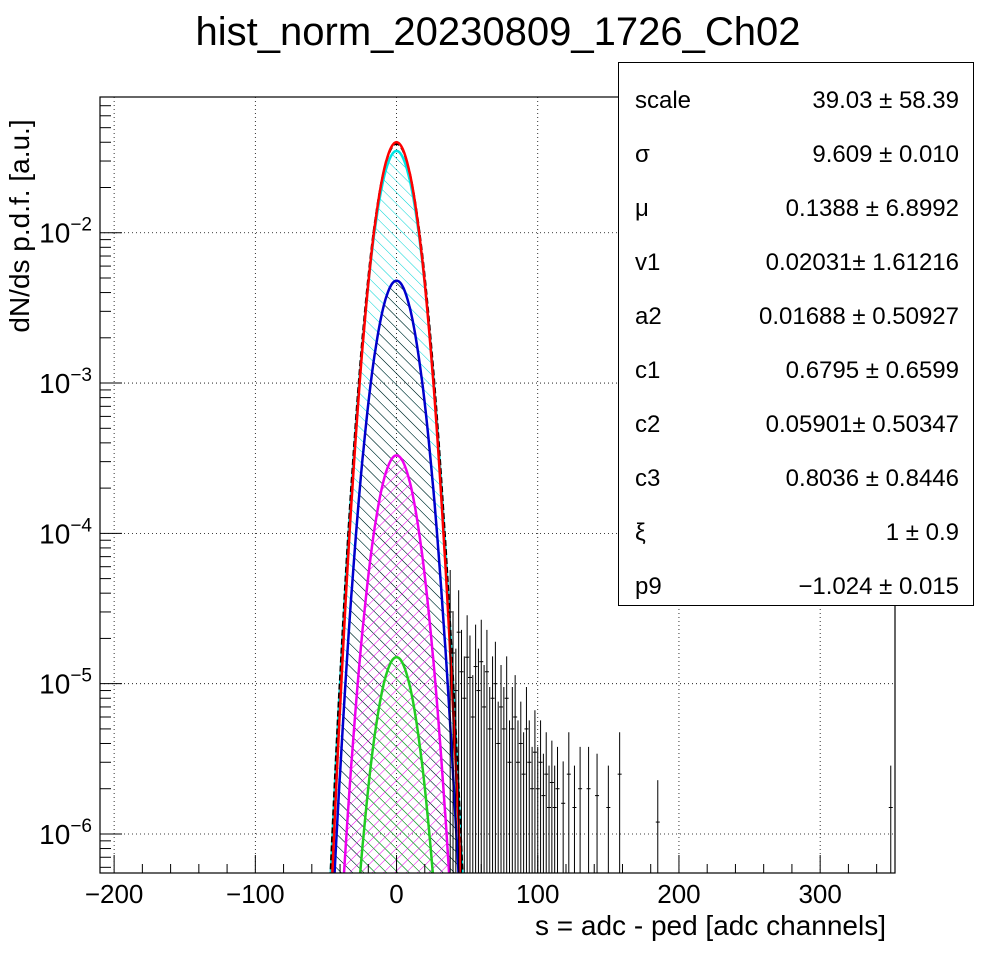 Image resolution: width=996 pixels, height=972 pixels. Describe the element at coordinates (858, 316) in the screenshot. I see `stat-value: 0.01688 ± 0.50927` at that location.